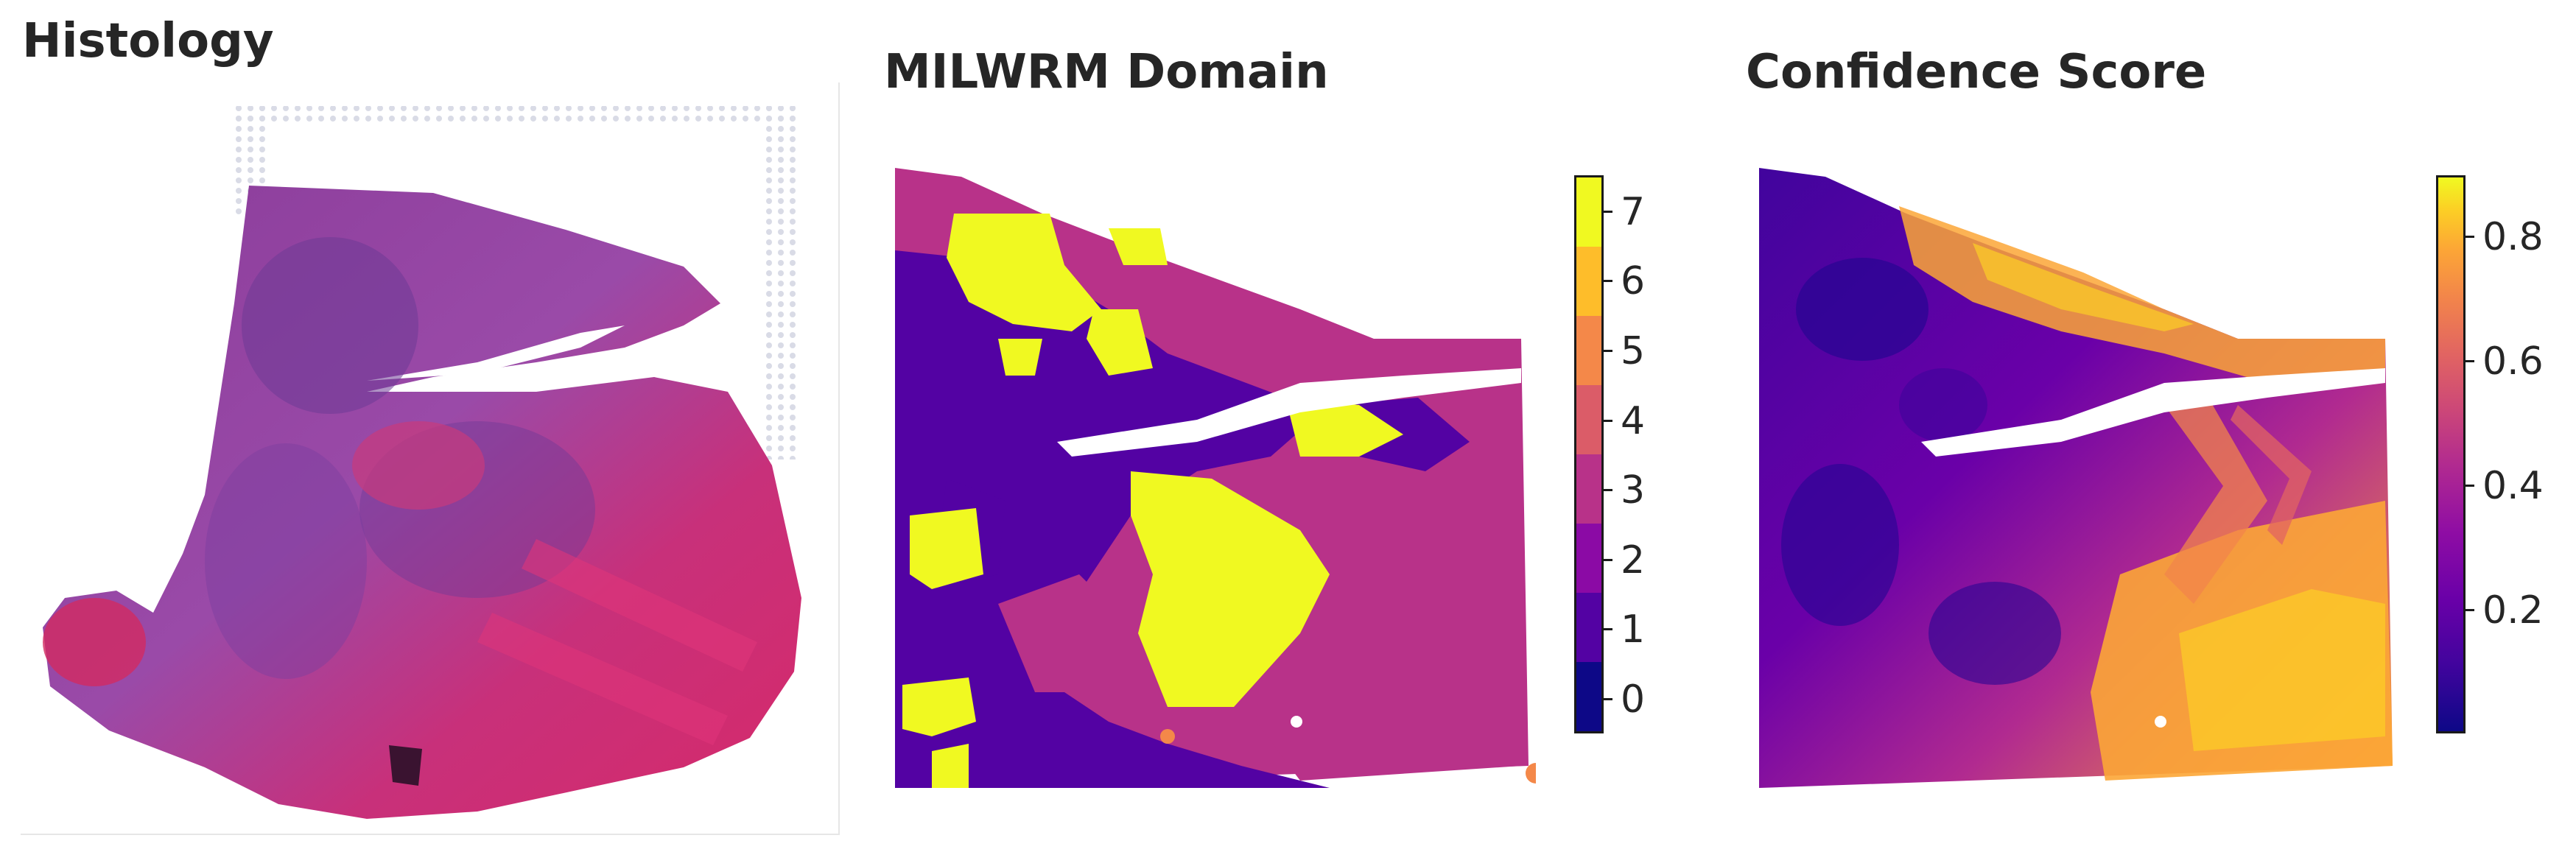 The image size is (2576, 852). What do you see at coordinates (1633, 212) in the screenshot?
I see `milwrm-tick-label-7: 7` at bounding box center [1633, 212].